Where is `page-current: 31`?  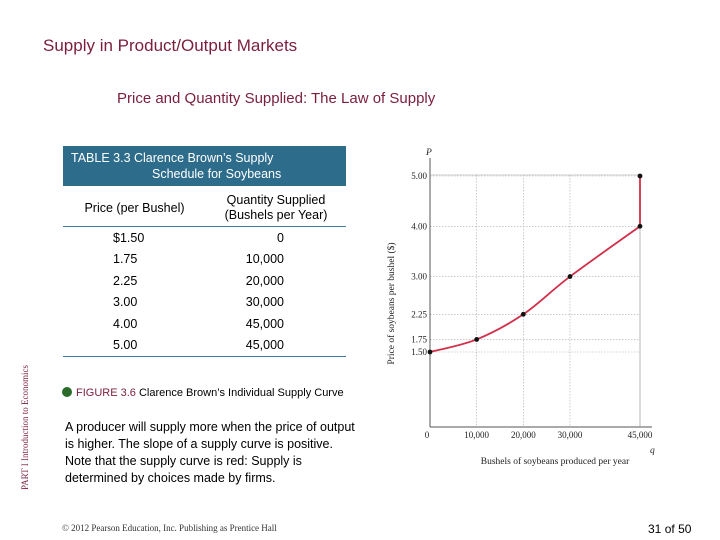
page-current: 31 is located at coordinates (655, 529).